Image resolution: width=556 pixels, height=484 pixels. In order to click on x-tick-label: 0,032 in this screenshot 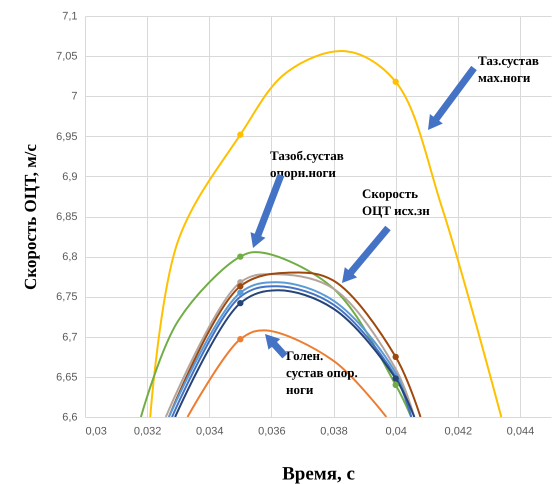, I will do `click(148, 432)`.